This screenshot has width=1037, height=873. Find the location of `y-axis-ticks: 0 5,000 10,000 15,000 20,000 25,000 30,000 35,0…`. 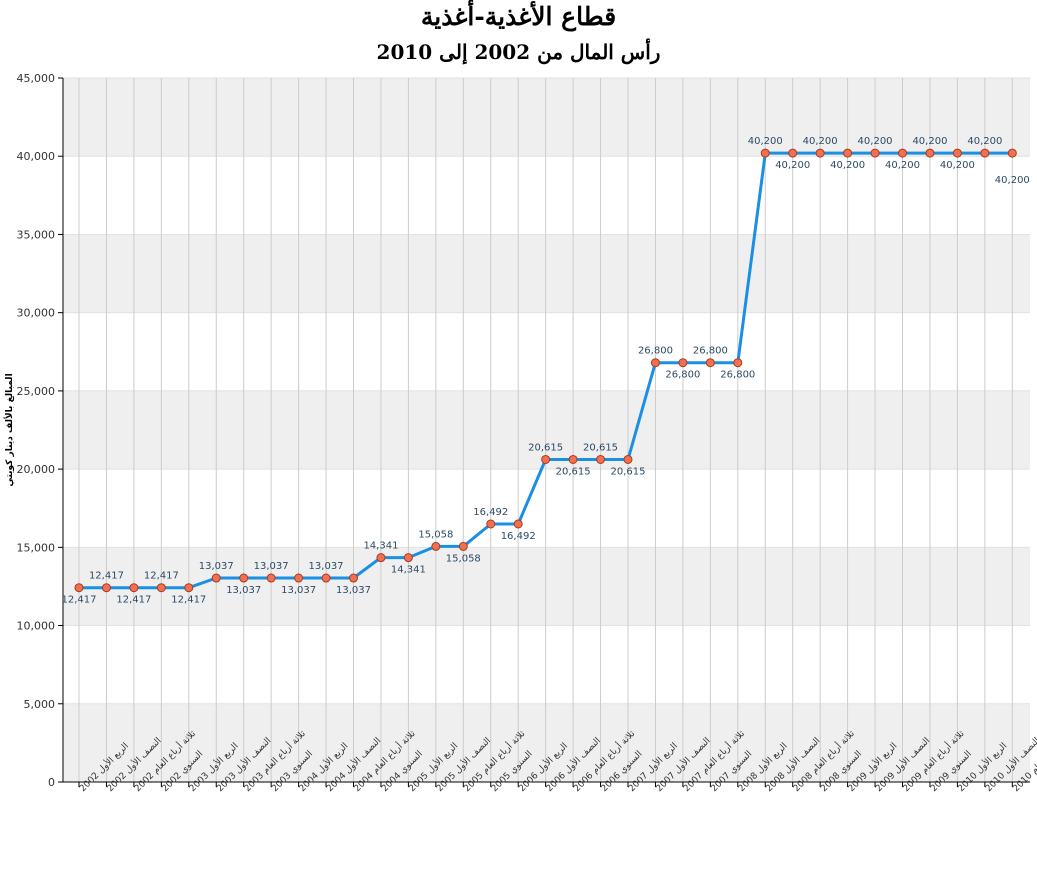

y-axis-ticks: 0 5,000 10,000 15,000 20,000 25,000 30,000 35,0… is located at coordinates (40, 430).